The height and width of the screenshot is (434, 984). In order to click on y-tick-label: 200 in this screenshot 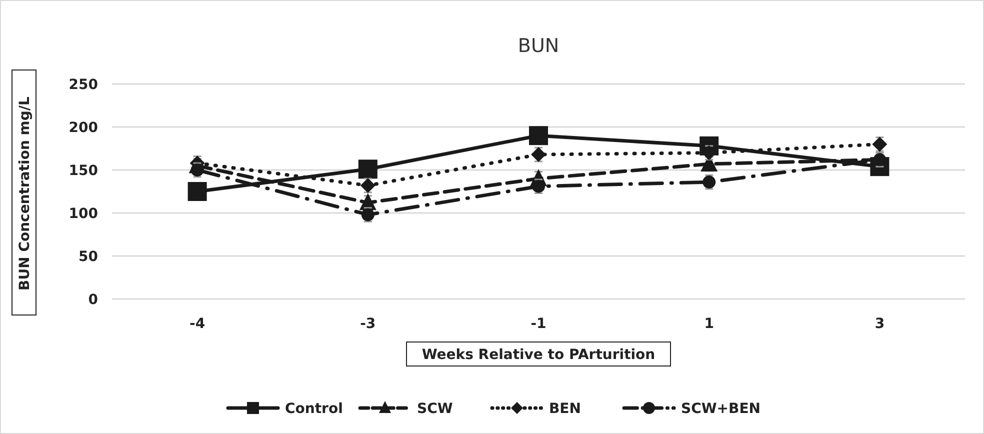, I will do `click(83, 128)`.